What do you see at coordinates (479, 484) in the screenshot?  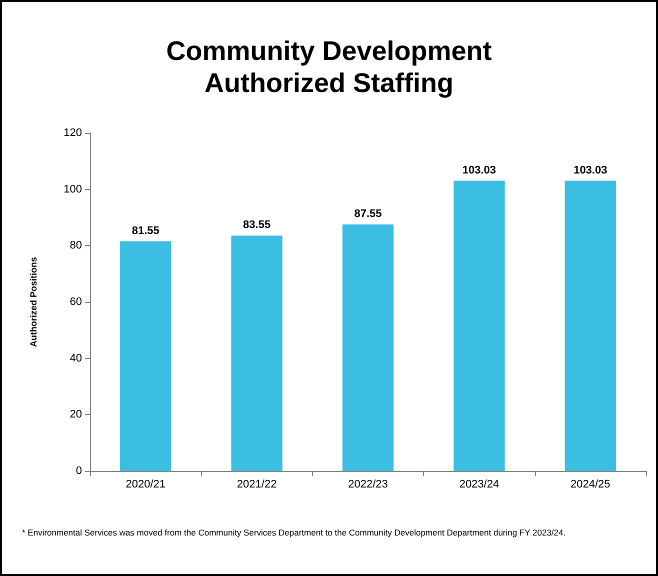 I see `x-tick-label: 2023/24` at bounding box center [479, 484].